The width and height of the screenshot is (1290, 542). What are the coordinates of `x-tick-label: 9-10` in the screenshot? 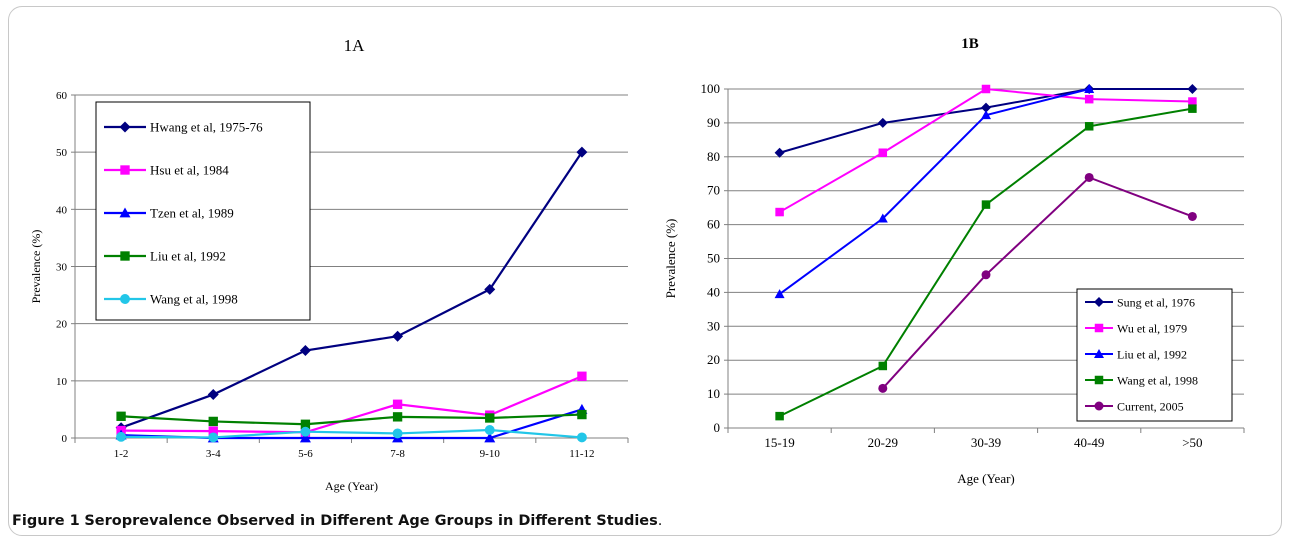 It's located at (490, 454).